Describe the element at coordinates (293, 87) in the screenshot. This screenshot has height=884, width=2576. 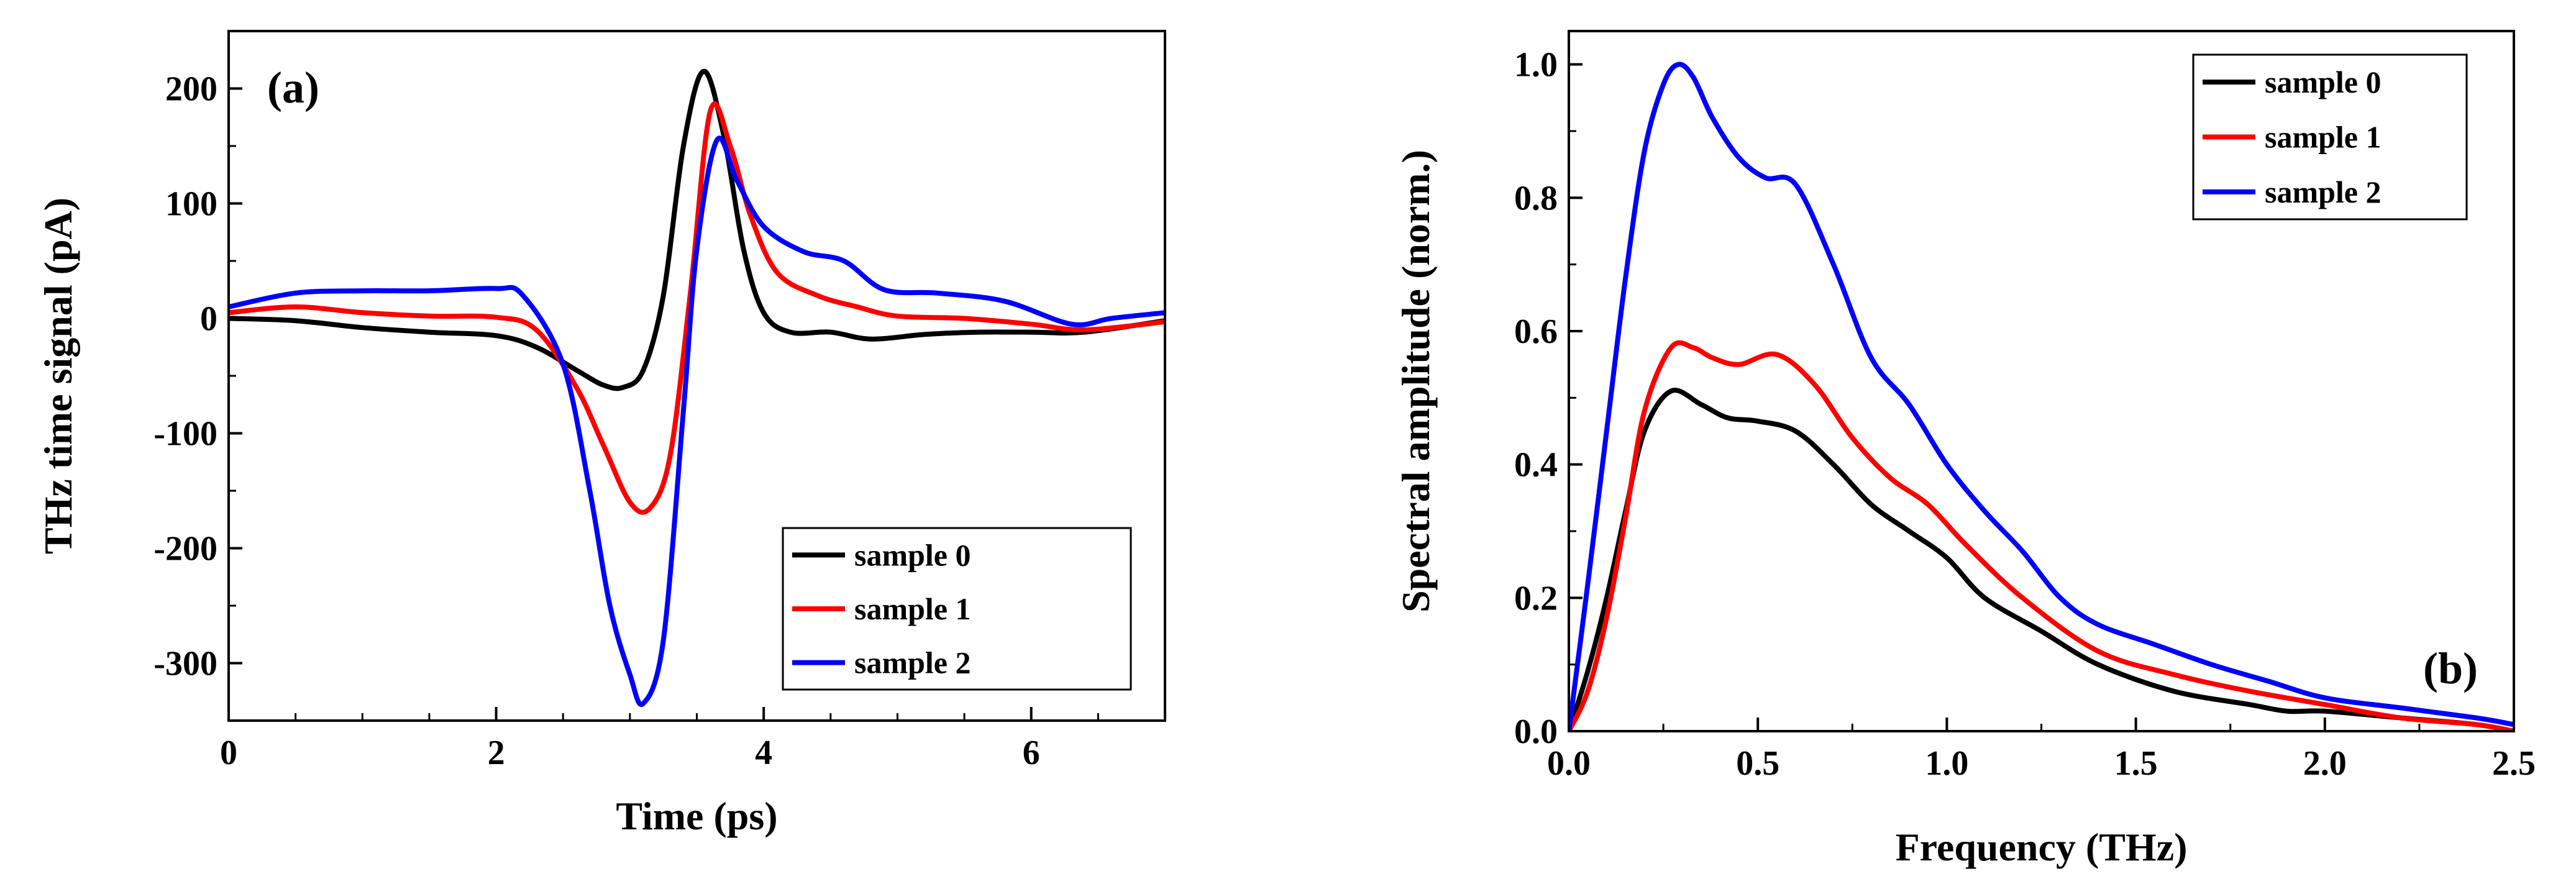
I see `panel-a-label: (a)` at that location.